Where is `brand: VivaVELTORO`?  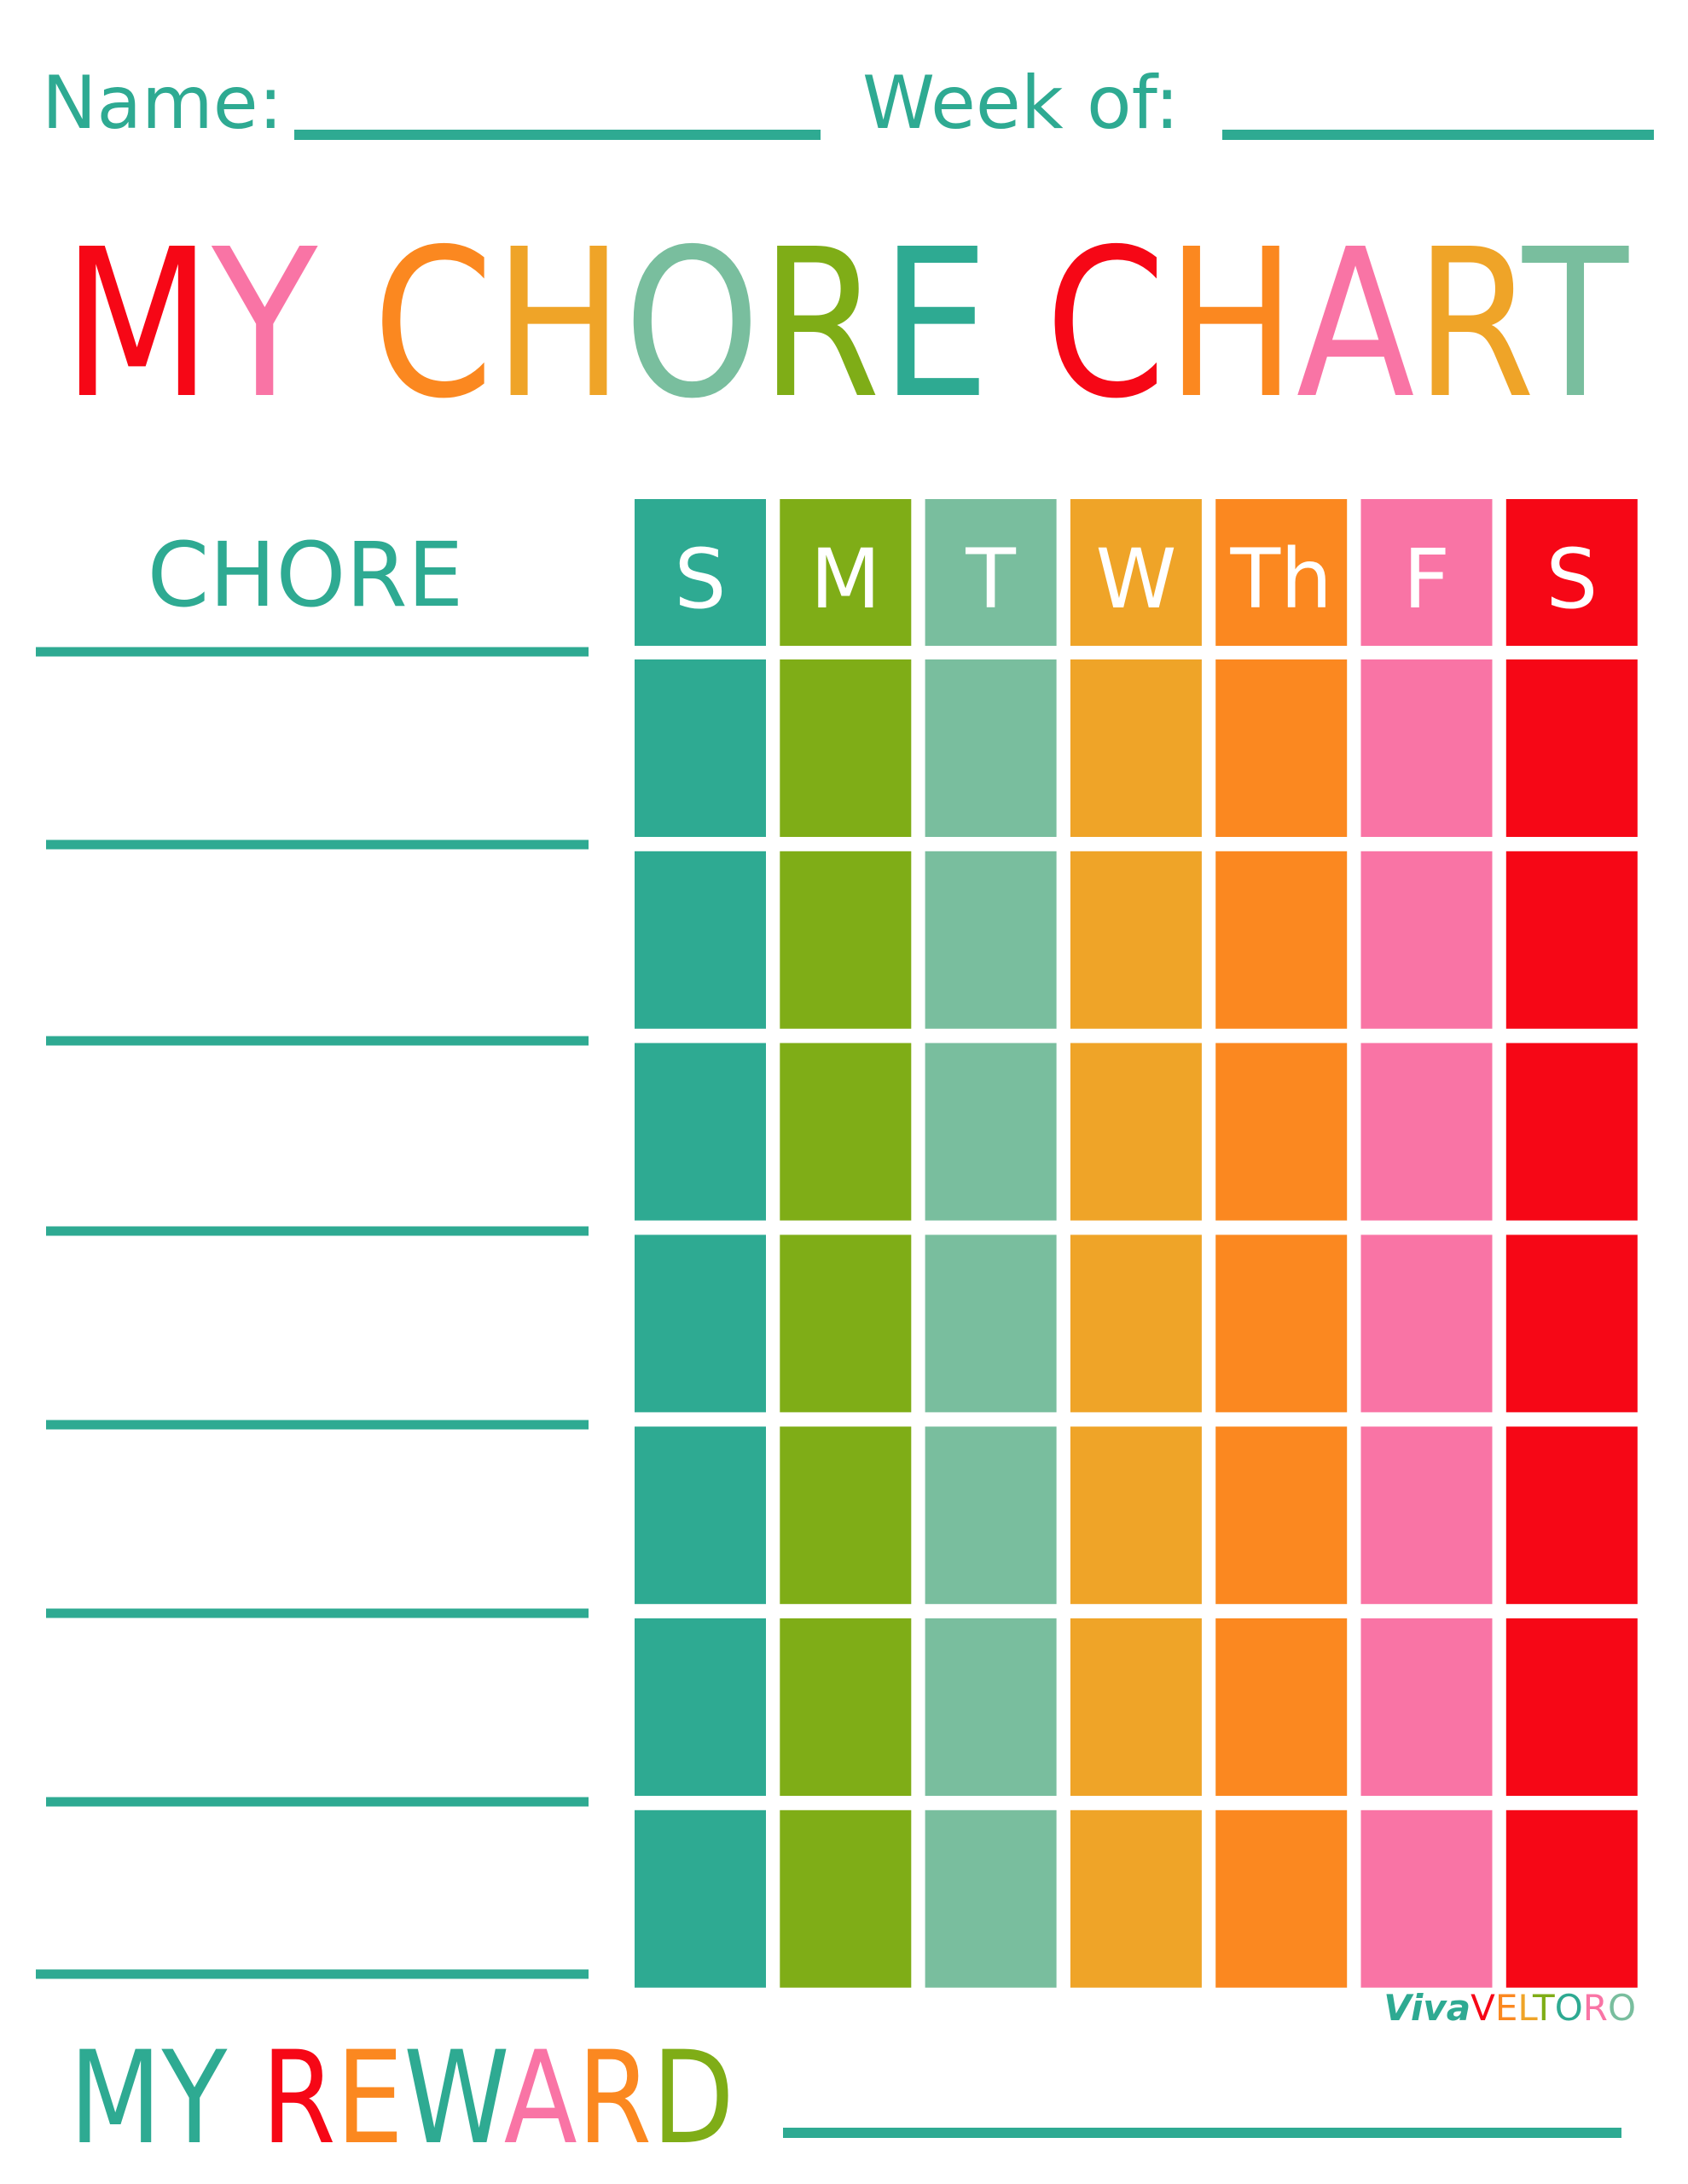
brand: VivaVELTORO is located at coordinates (1509, 2008).